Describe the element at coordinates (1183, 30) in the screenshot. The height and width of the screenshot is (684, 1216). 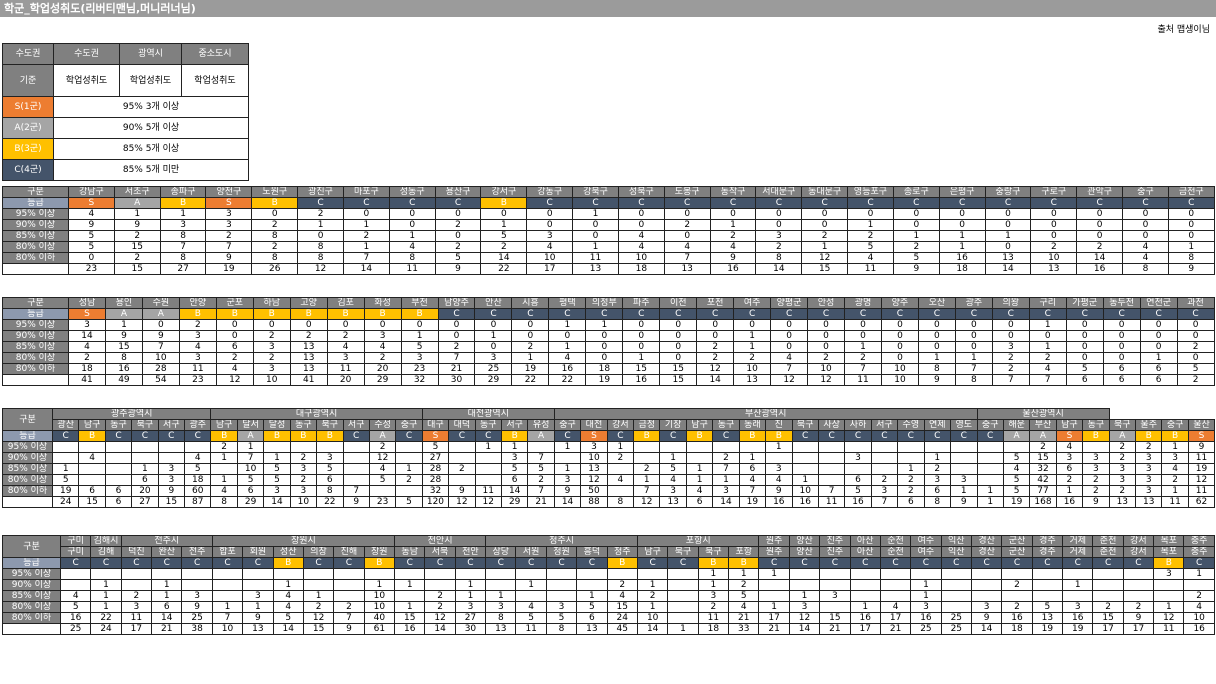
I see `source-credit: 출처 맵생이님` at that location.